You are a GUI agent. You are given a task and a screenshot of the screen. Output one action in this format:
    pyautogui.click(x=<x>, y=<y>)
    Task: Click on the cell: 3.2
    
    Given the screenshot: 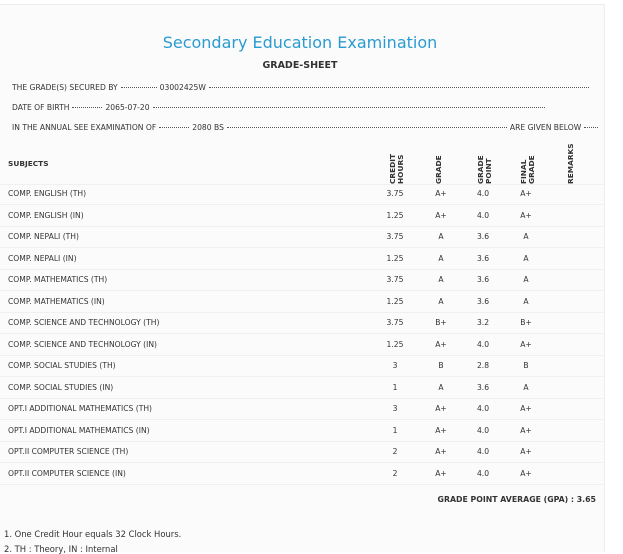 What is the action you would take?
    pyautogui.click(x=483, y=322)
    